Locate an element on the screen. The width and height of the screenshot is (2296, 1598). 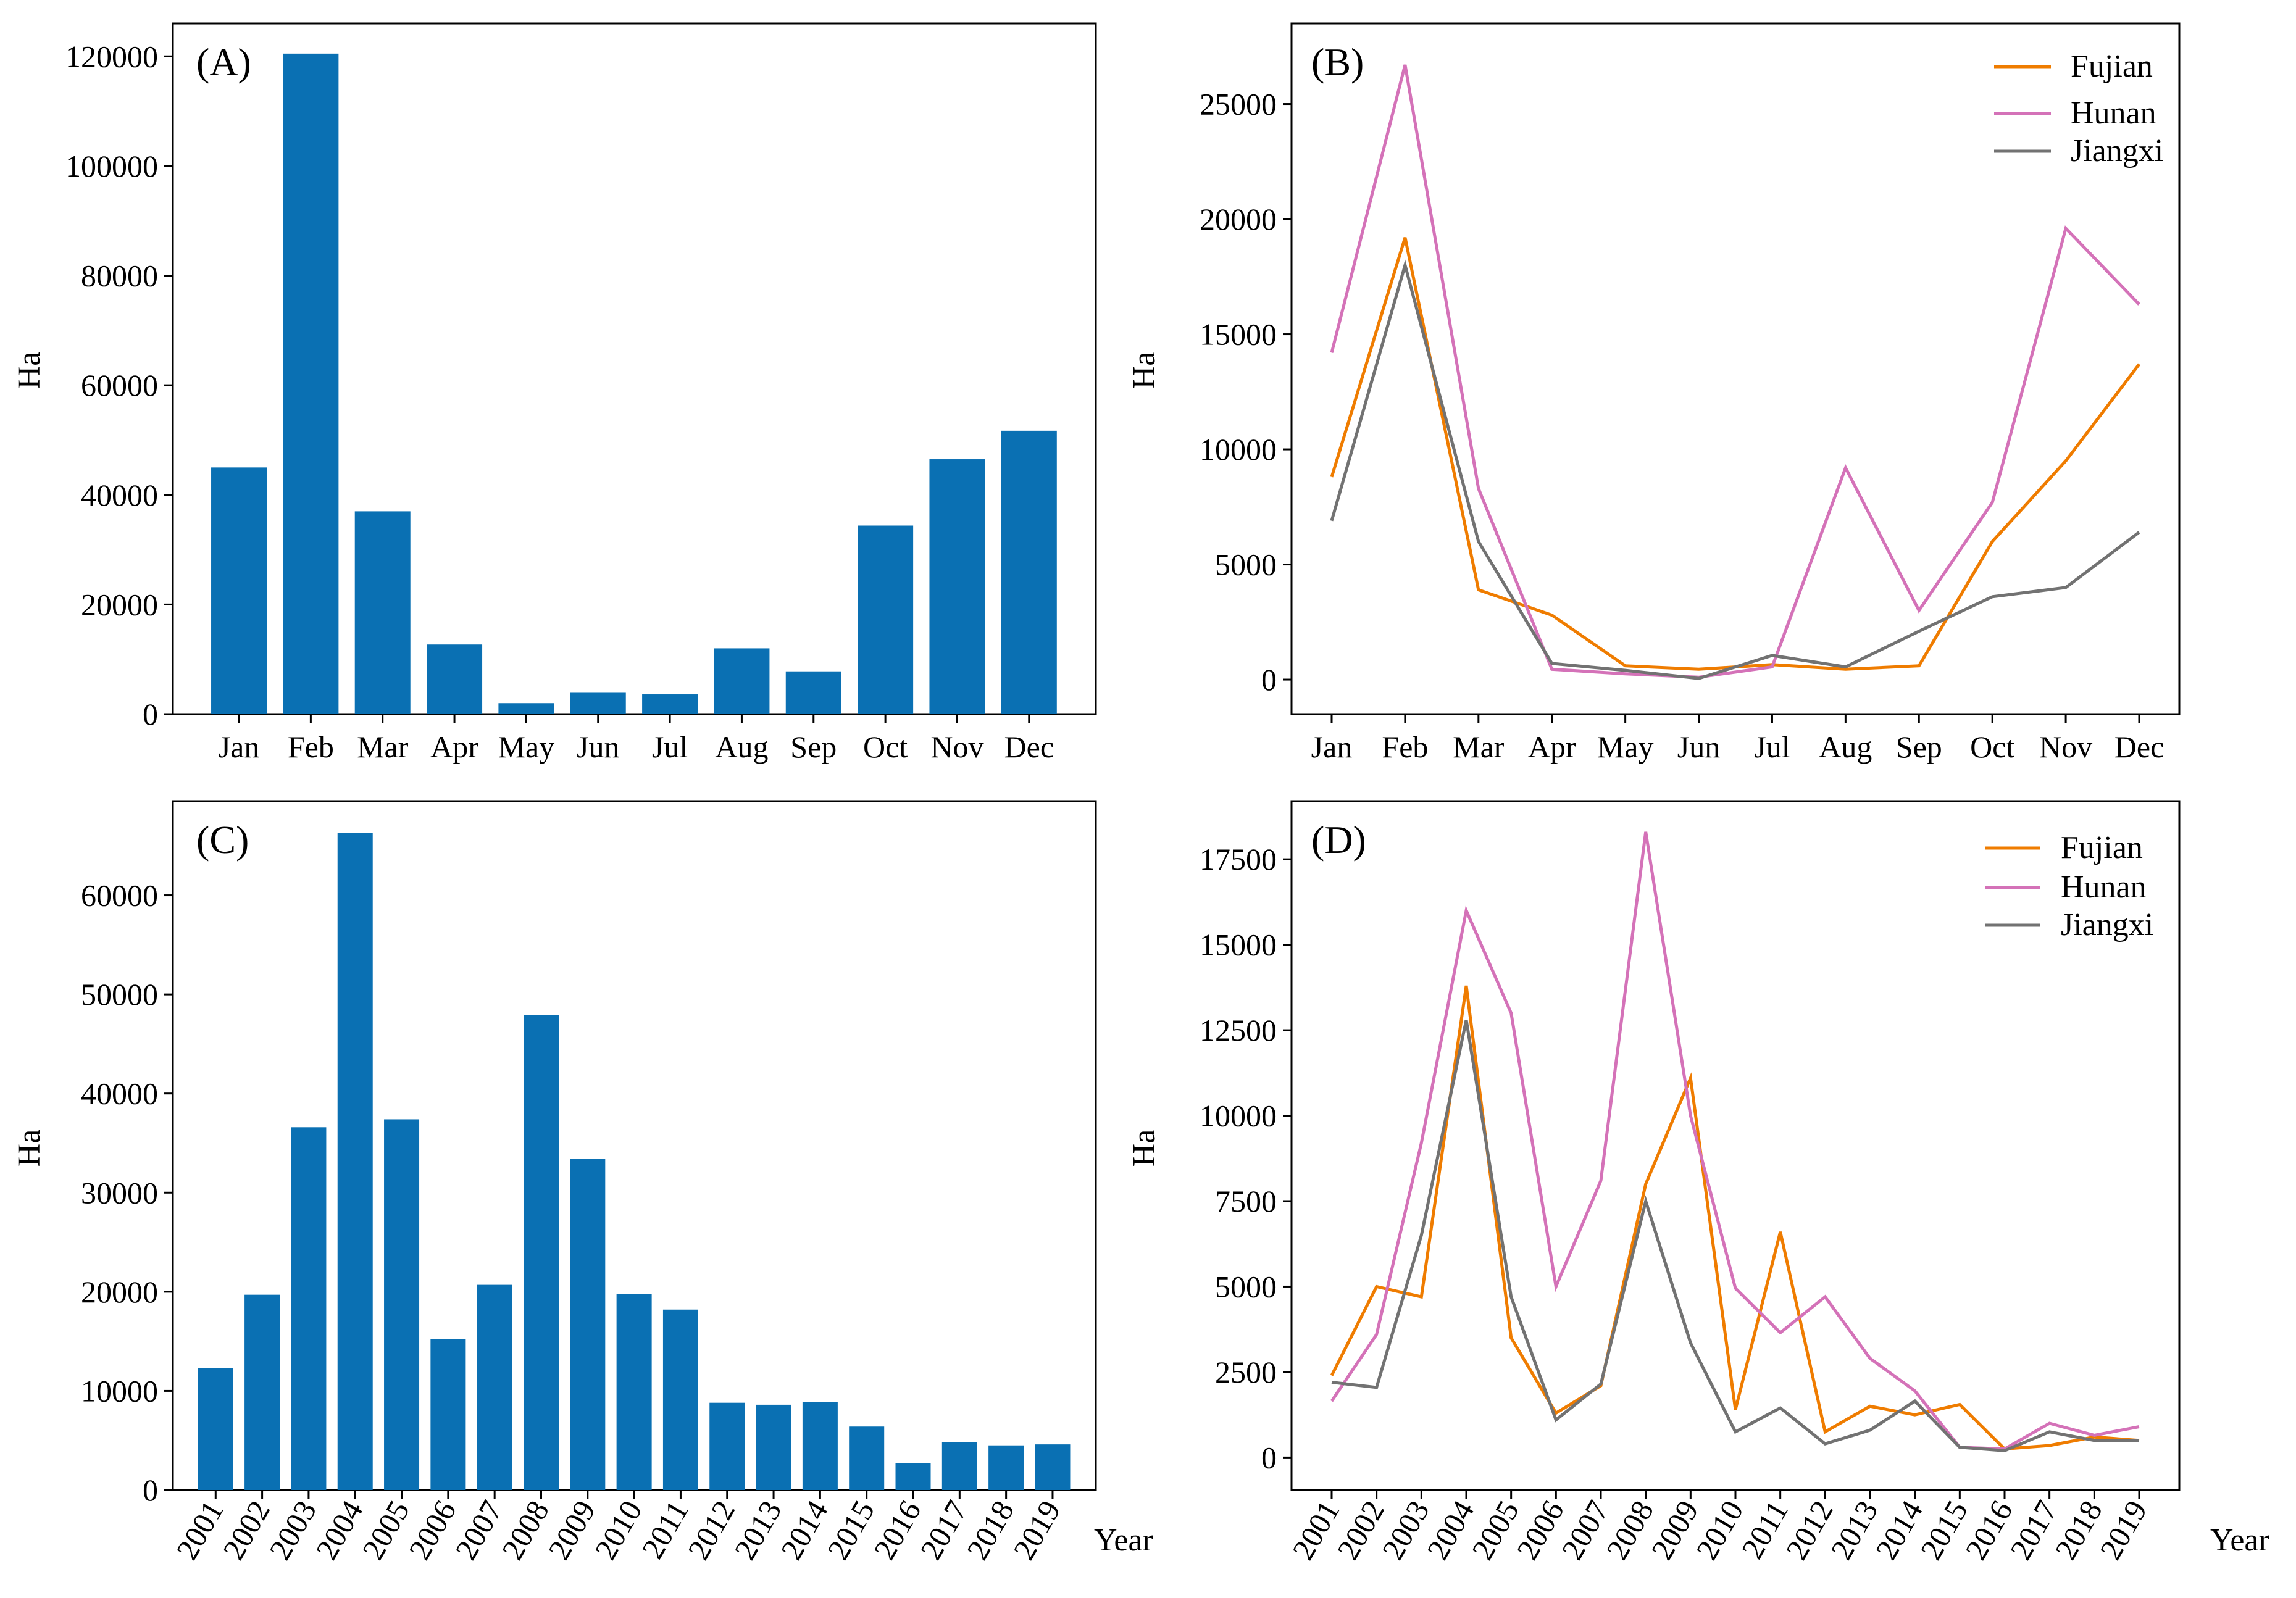
panel-d-xtick-label: 2014 is located at coordinates (1899, 1530).